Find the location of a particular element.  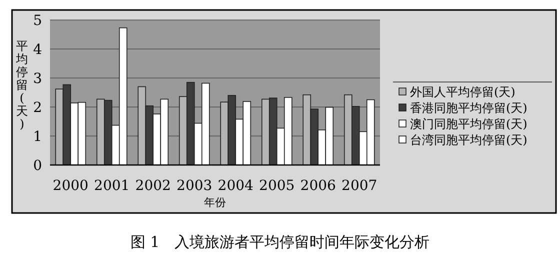

y-tick-label: 4 is located at coordinates (37, 50).